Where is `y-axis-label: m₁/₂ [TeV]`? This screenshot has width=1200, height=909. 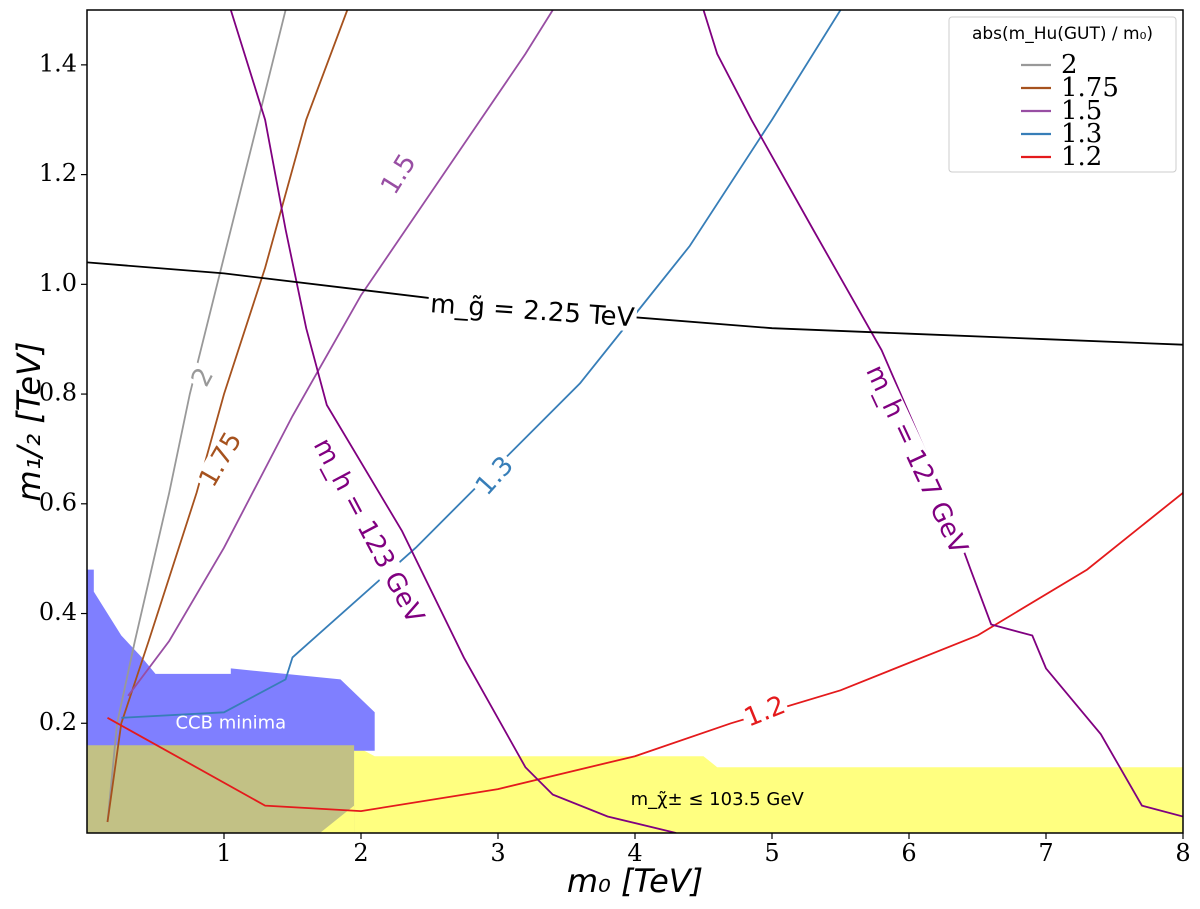 y-axis-label: m₁/₂ [TeV] is located at coordinates (29, 422).